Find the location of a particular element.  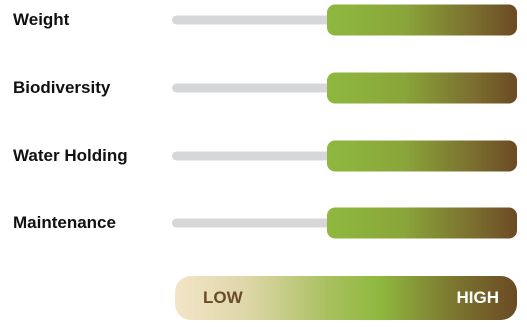

row-weight: Weight is located at coordinates (263, 20).